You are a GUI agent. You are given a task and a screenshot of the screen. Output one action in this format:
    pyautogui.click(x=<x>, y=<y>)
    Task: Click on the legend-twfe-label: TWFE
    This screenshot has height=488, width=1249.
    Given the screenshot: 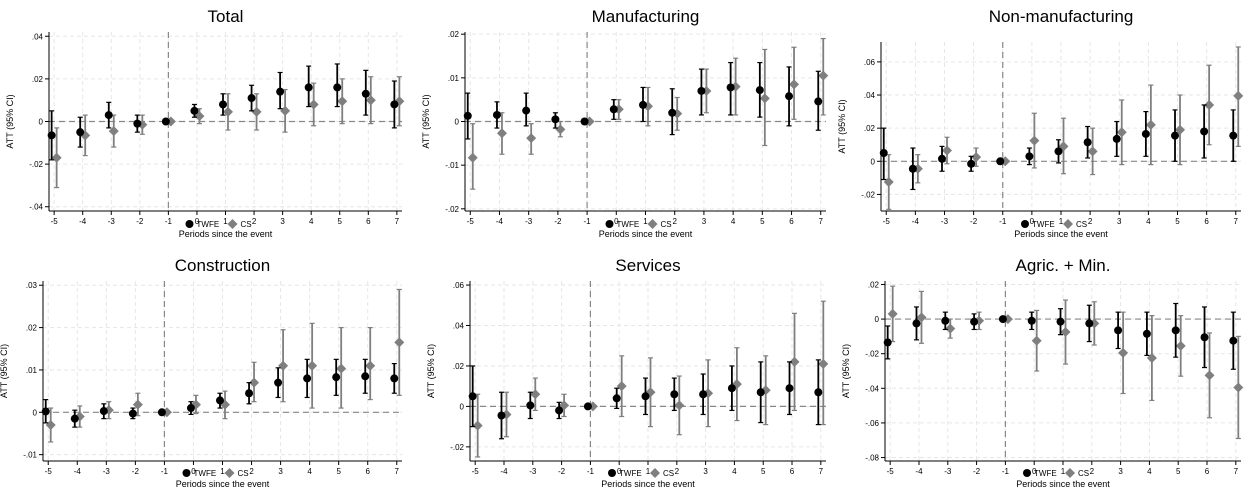 What is the action you would take?
    pyautogui.click(x=205, y=473)
    